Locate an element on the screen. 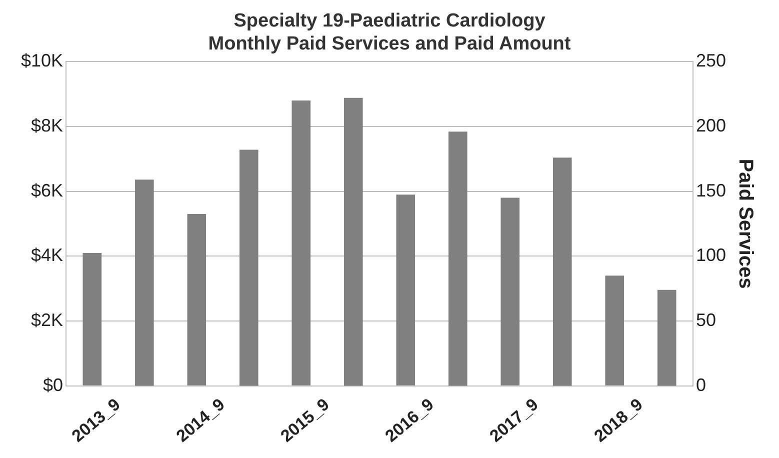 The image size is (779, 458). y-tick-label: $10K is located at coordinates (42, 60).